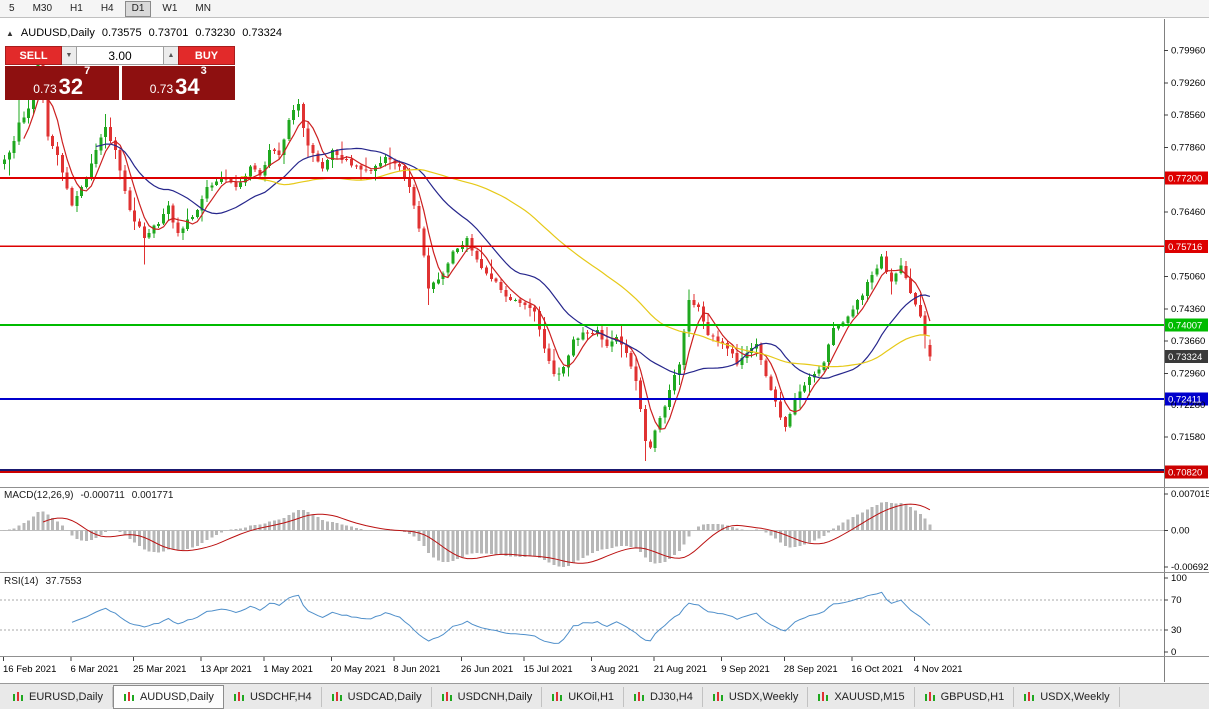 This screenshot has height=709, width=1209. I want to click on sell-button: SELL, so click(33, 55).